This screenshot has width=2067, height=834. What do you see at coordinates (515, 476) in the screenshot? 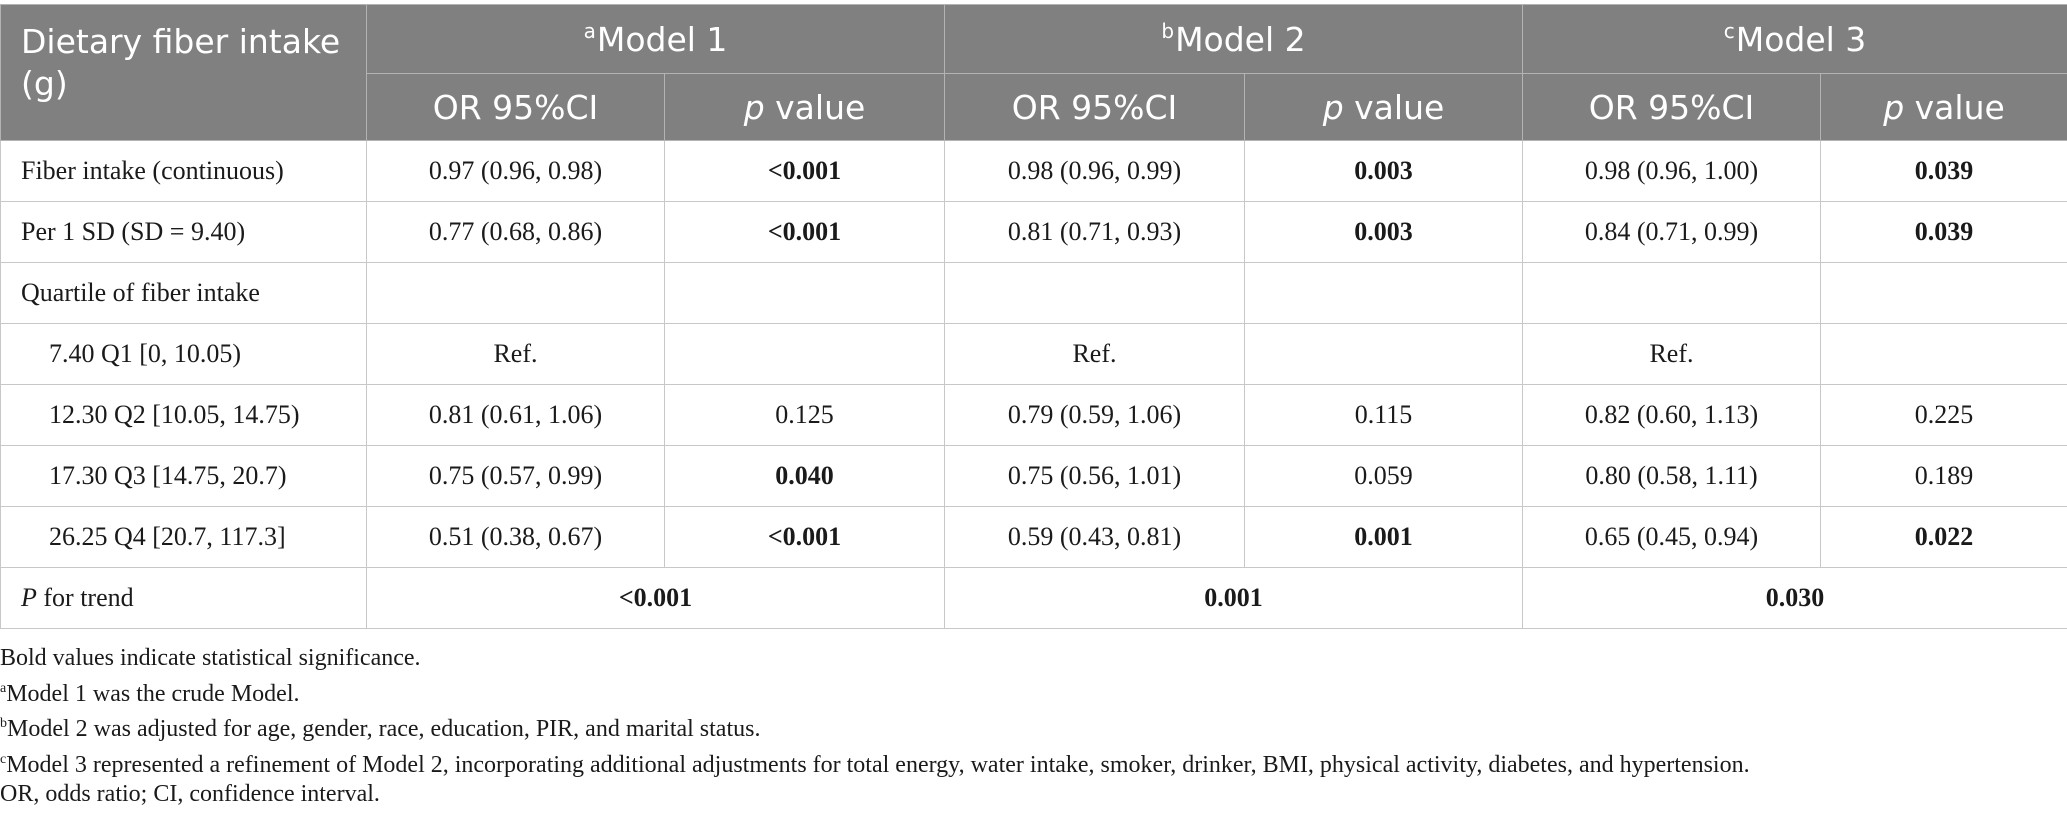
I see `cell-m1-or: 0.75 (0.57, 0.99)` at bounding box center [515, 476].